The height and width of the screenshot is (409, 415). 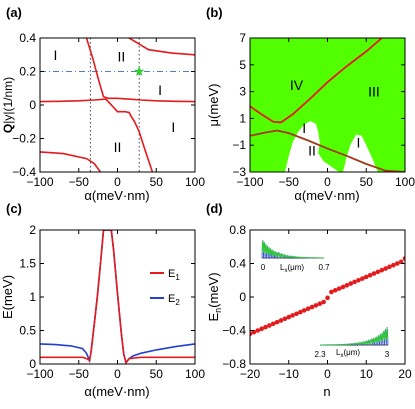 What do you see at coordinates (32, 297) in the screenshot?
I see `panel-c-ytick-label: 1` at bounding box center [32, 297].